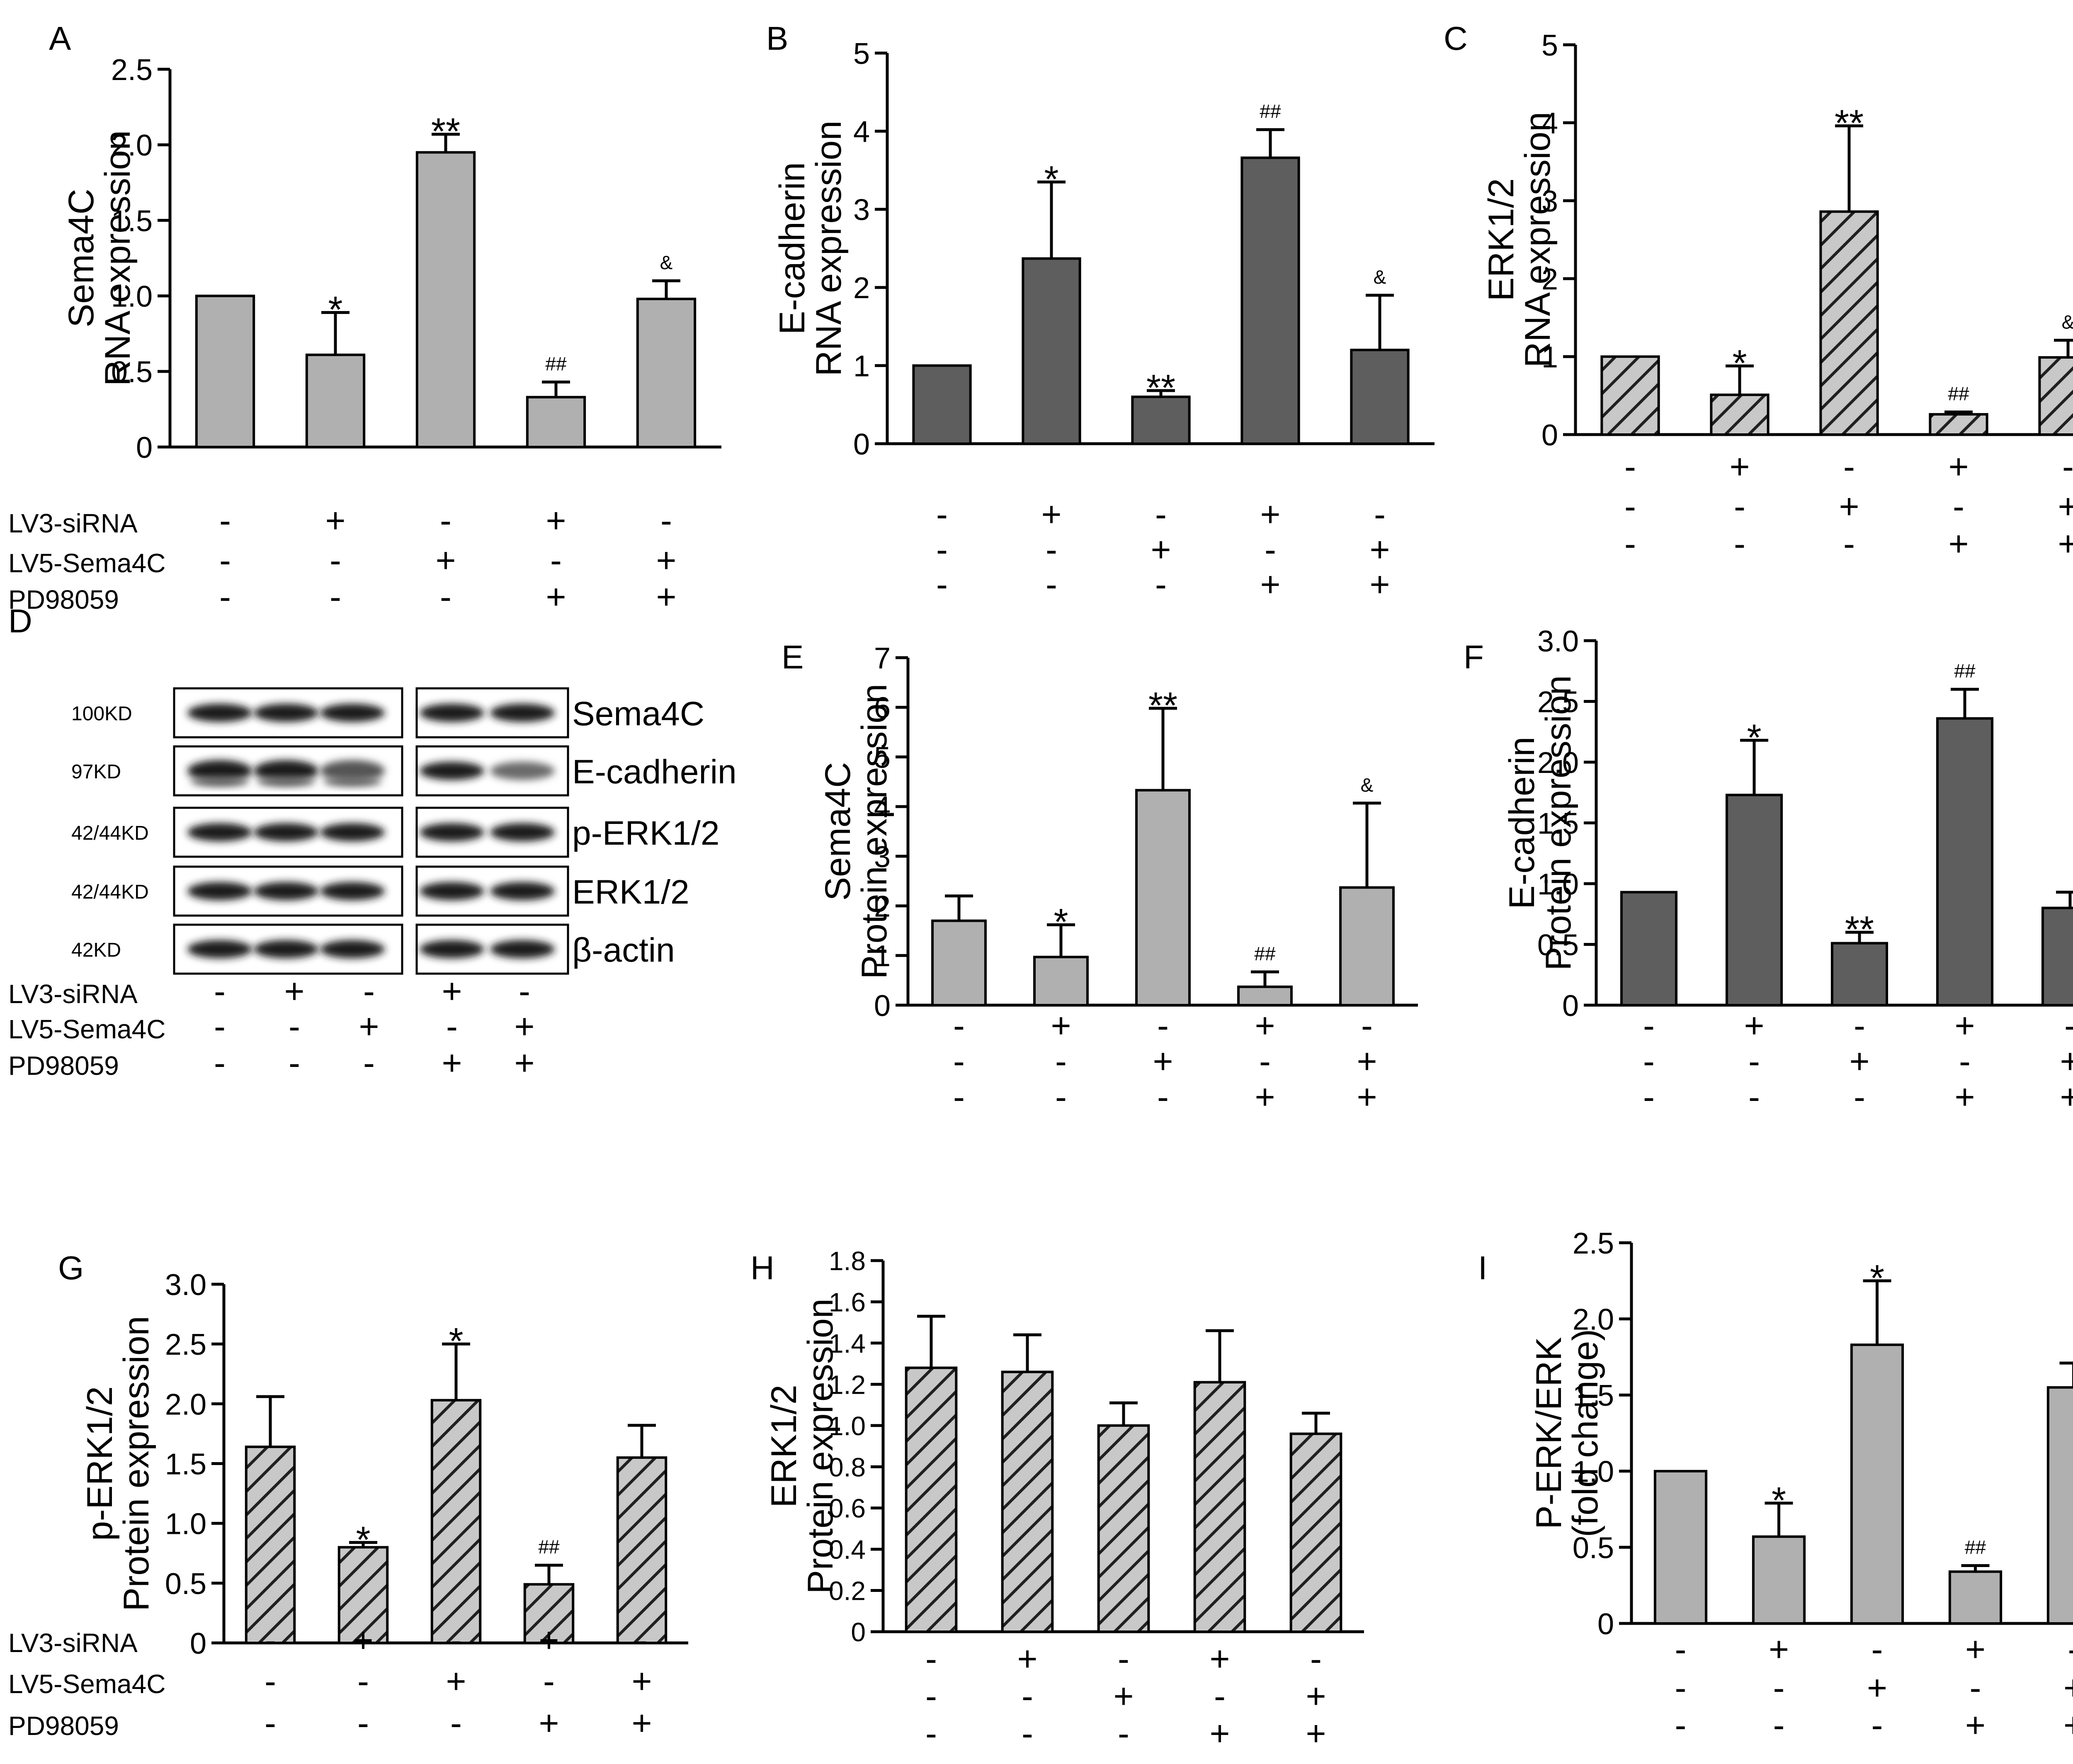  What do you see at coordinates (1594, 1244) in the screenshot?
I see `y-tick-label: 2.5` at bounding box center [1594, 1244].